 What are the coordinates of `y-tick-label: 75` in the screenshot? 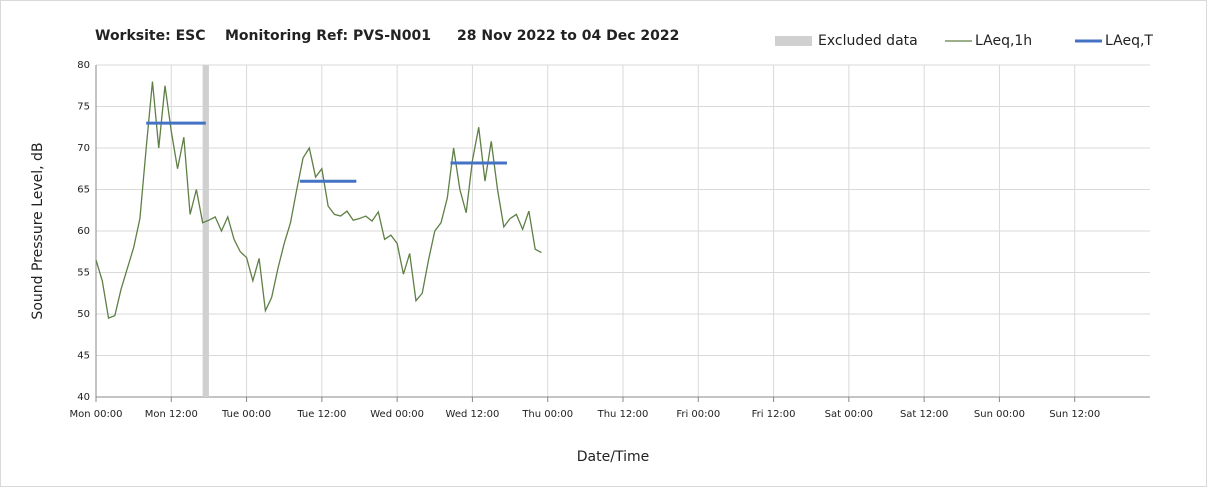 It's located at (83, 107).